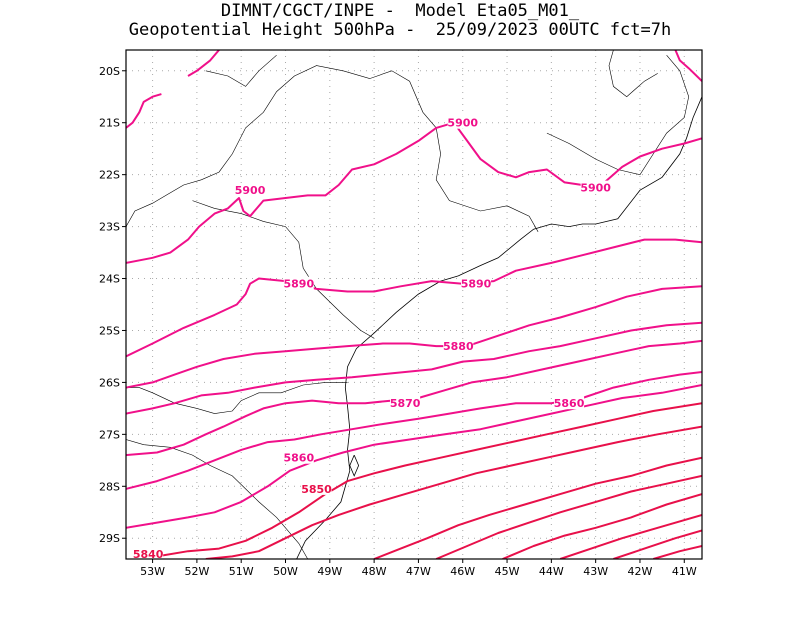  I want to click on lat-tick-label: 22S, so click(109, 175).